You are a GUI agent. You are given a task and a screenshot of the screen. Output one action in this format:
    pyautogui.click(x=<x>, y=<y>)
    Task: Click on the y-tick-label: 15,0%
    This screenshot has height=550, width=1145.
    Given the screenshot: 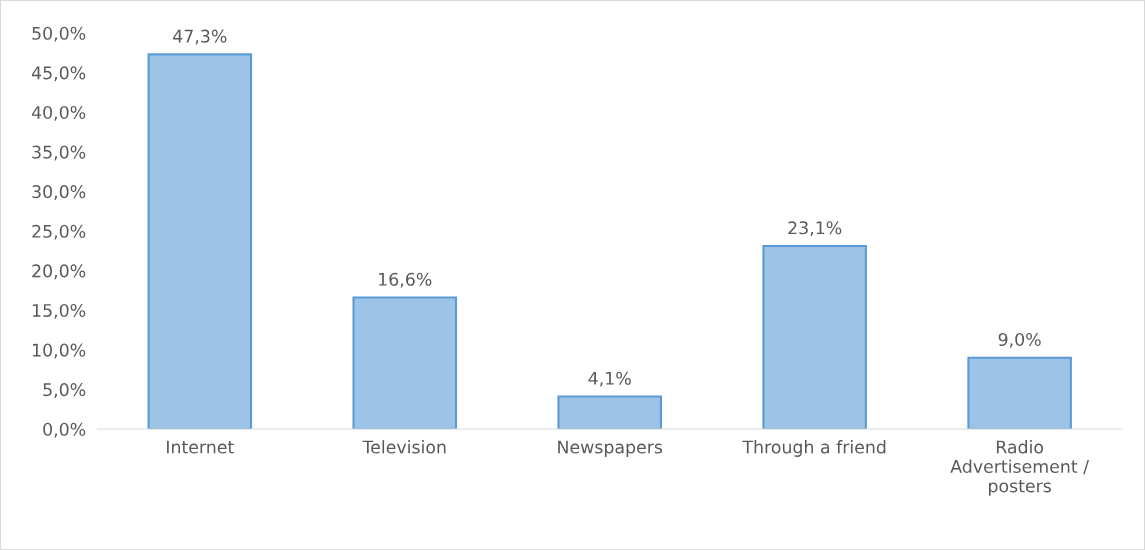 What is the action you would take?
    pyautogui.click(x=59, y=311)
    